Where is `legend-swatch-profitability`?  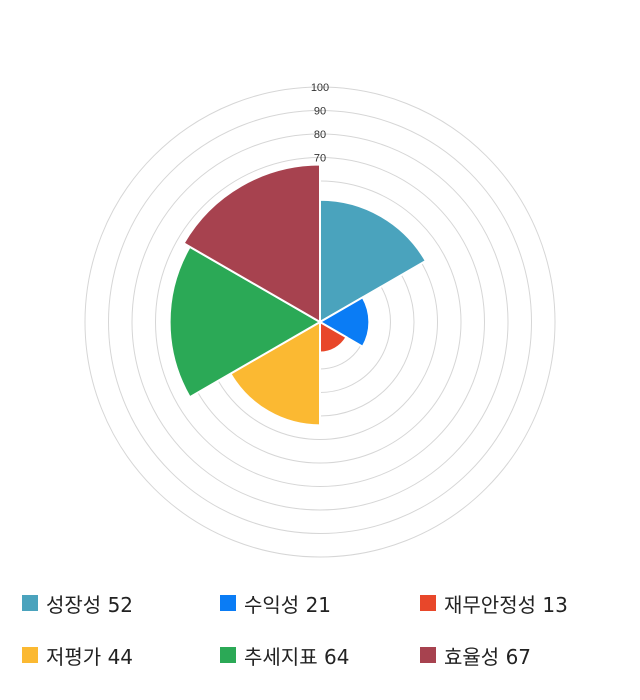 legend-swatch-profitability is located at coordinates (228, 603).